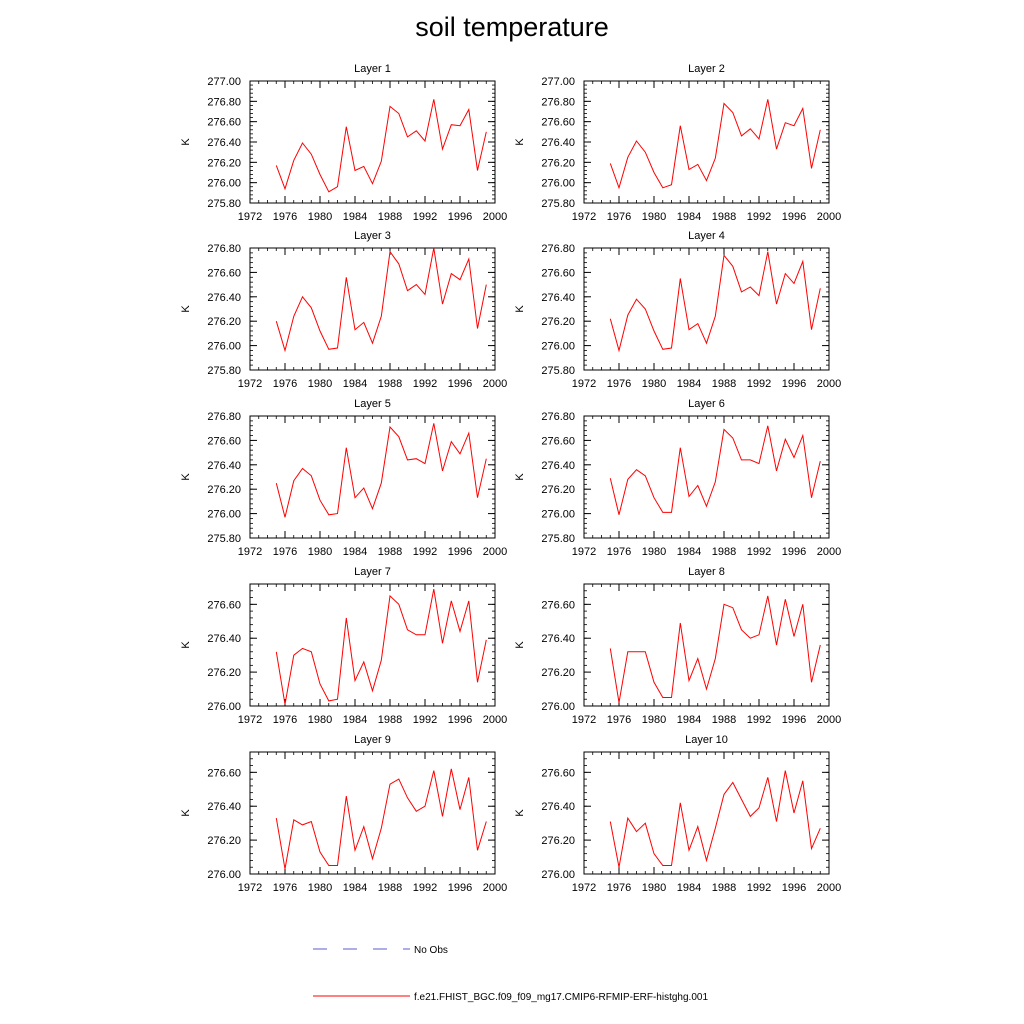  What do you see at coordinates (372, 572) in the screenshot?
I see `panel-title: Layer 7` at bounding box center [372, 572].